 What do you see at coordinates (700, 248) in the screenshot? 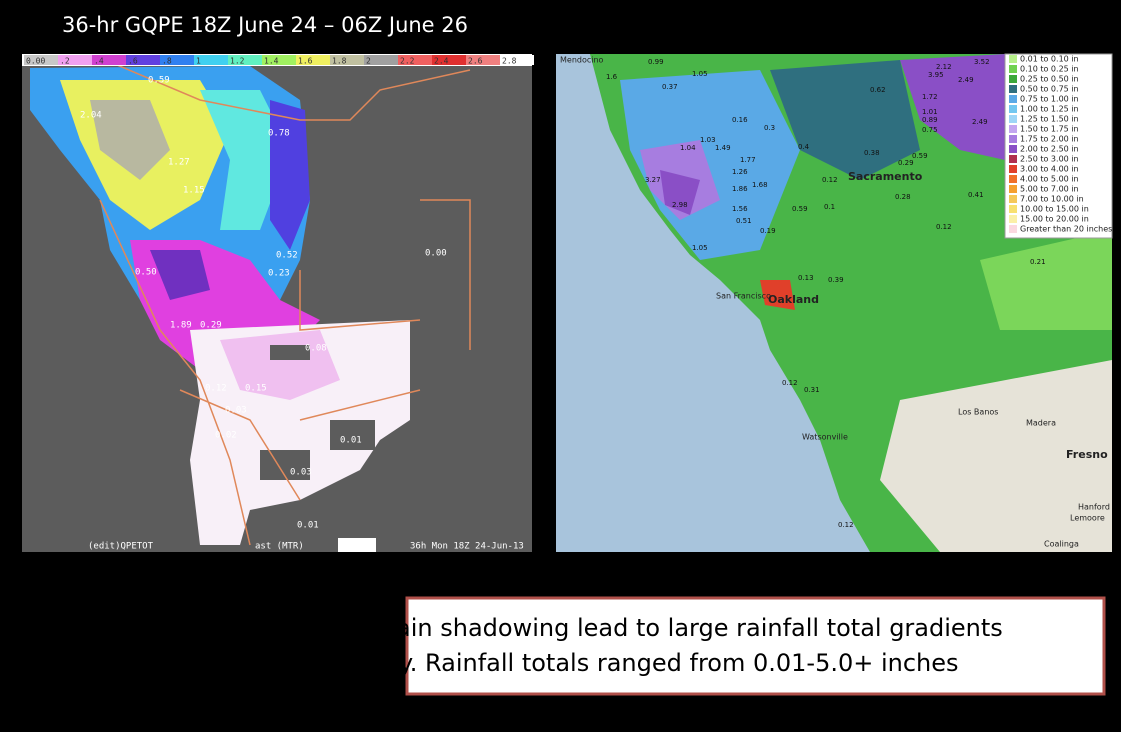
I see `rain-value: 1.05` at bounding box center [700, 248].